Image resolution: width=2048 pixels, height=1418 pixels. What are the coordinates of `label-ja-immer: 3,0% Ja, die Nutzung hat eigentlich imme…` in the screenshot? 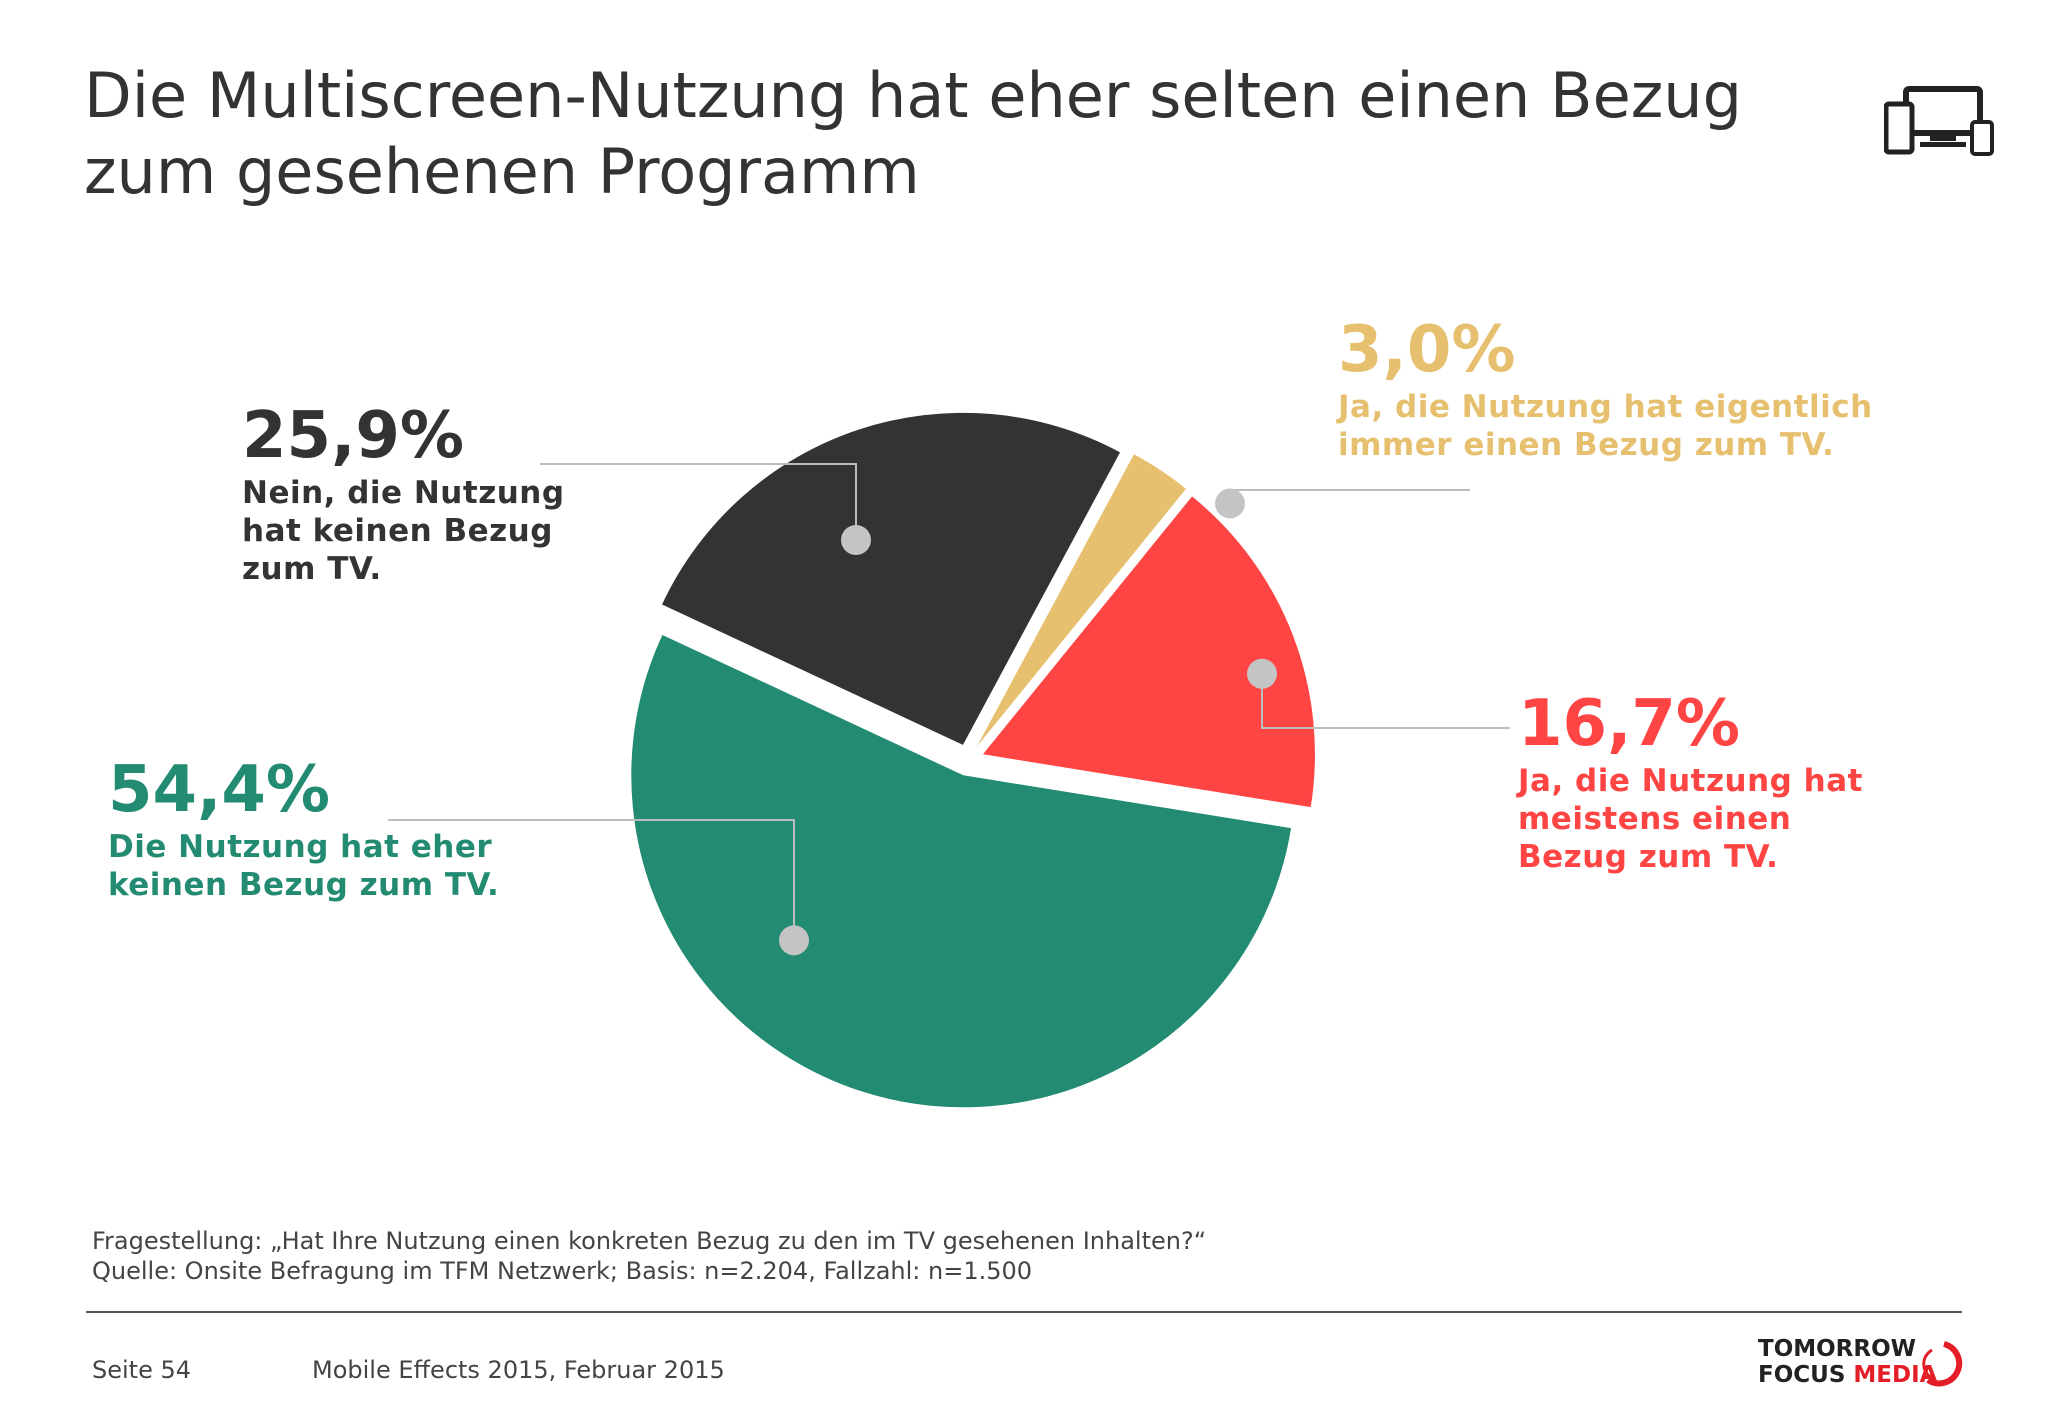 It's located at (1618, 388).